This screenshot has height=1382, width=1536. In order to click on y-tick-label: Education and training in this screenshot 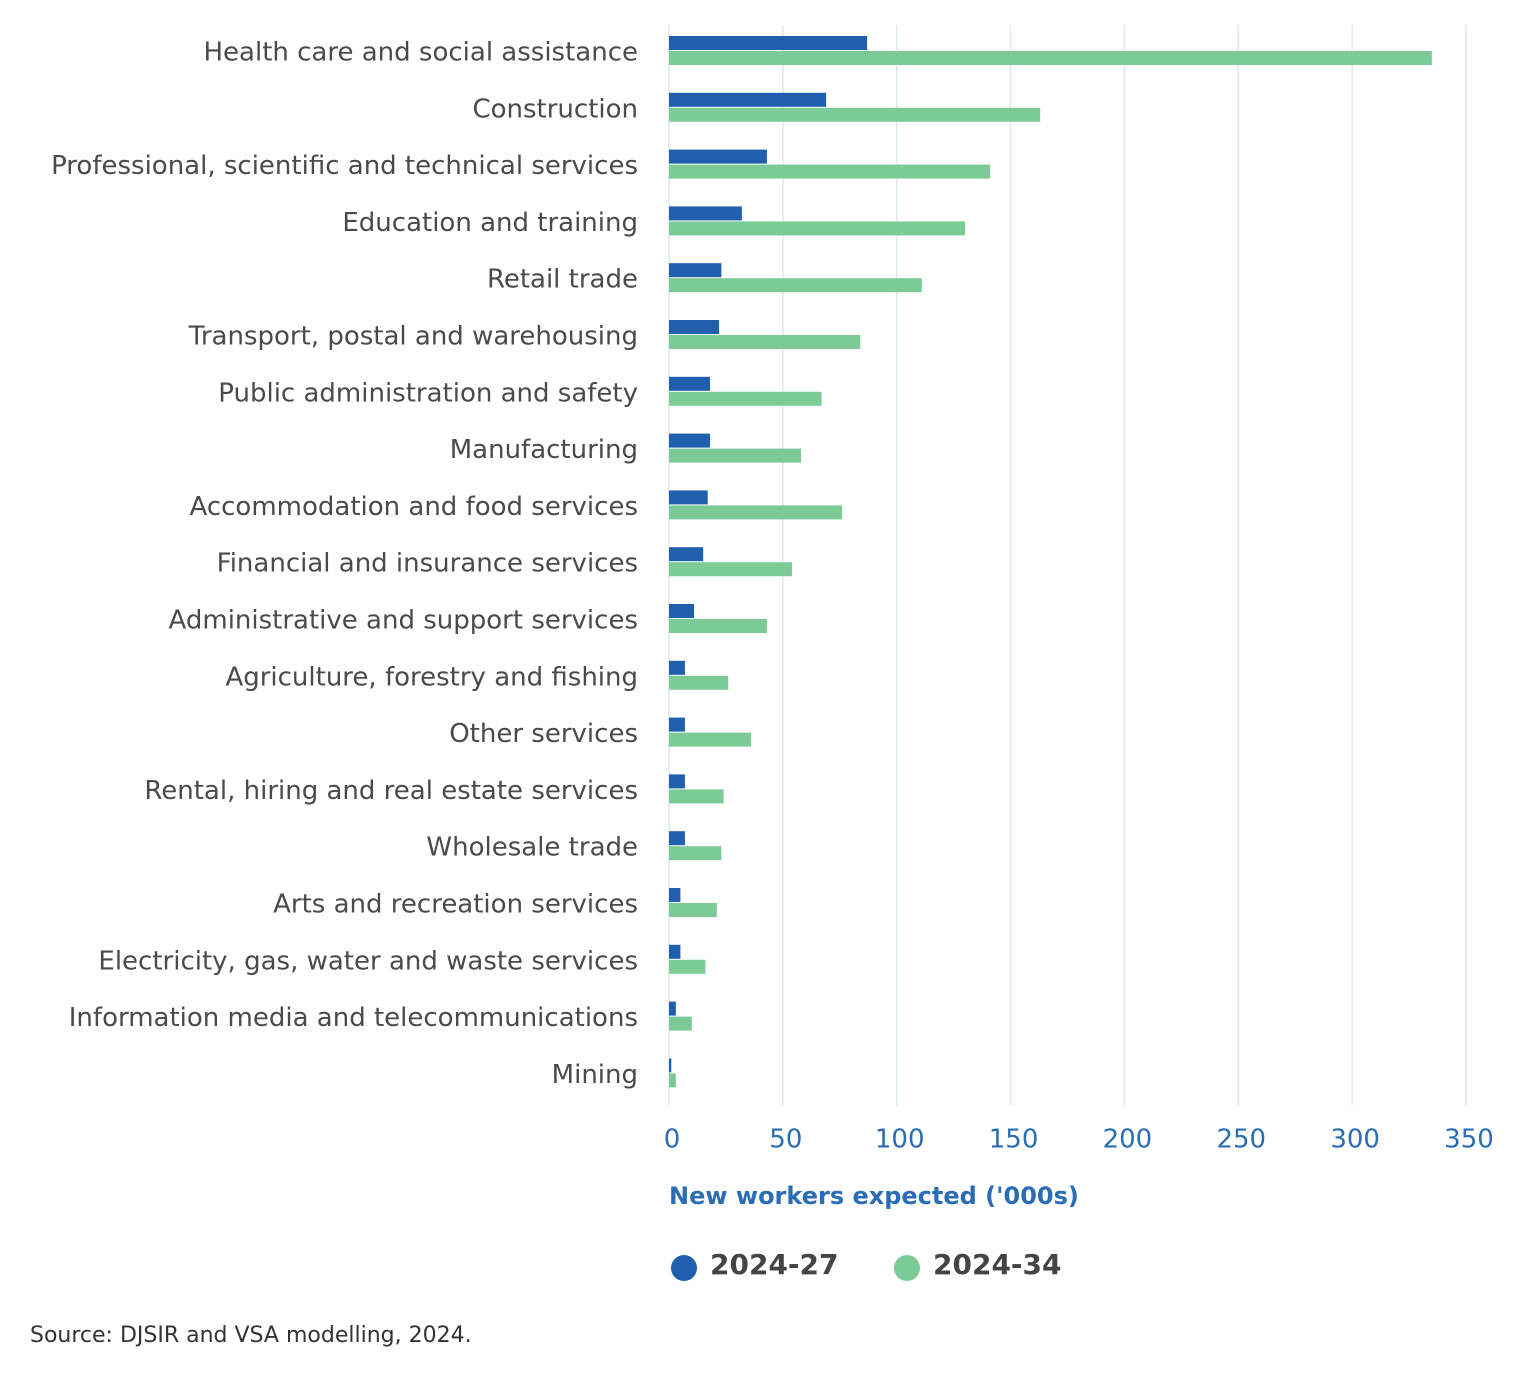, I will do `click(490, 223)`.